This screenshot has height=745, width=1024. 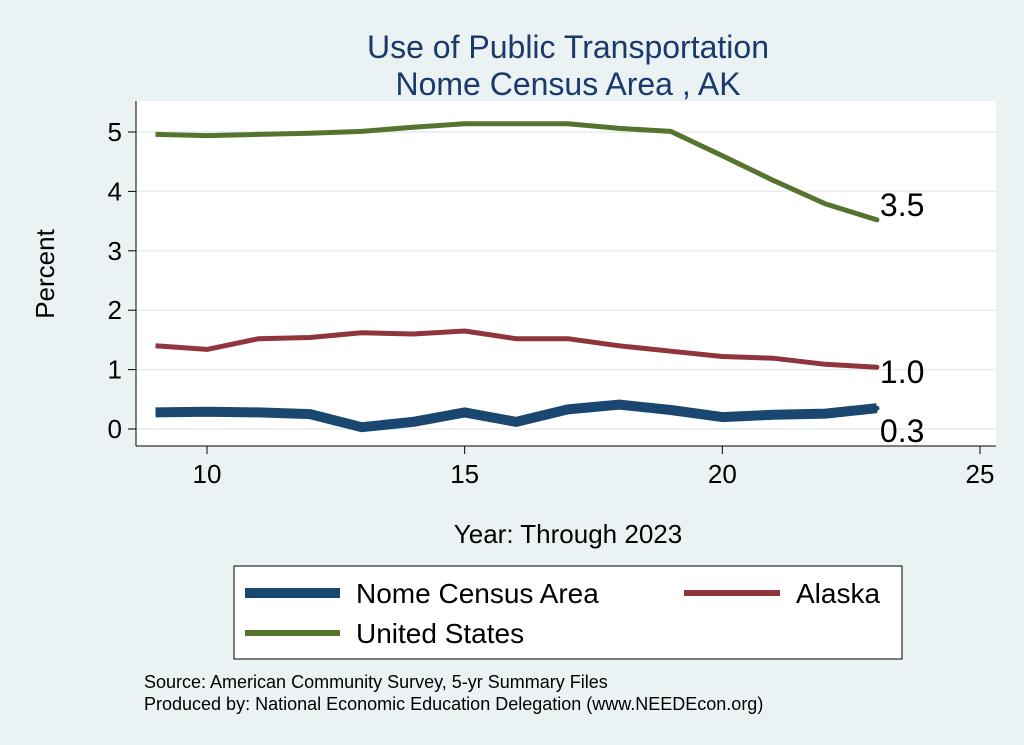 I want to click on x-tick-label-15: 15, so click(x=464, y=474).